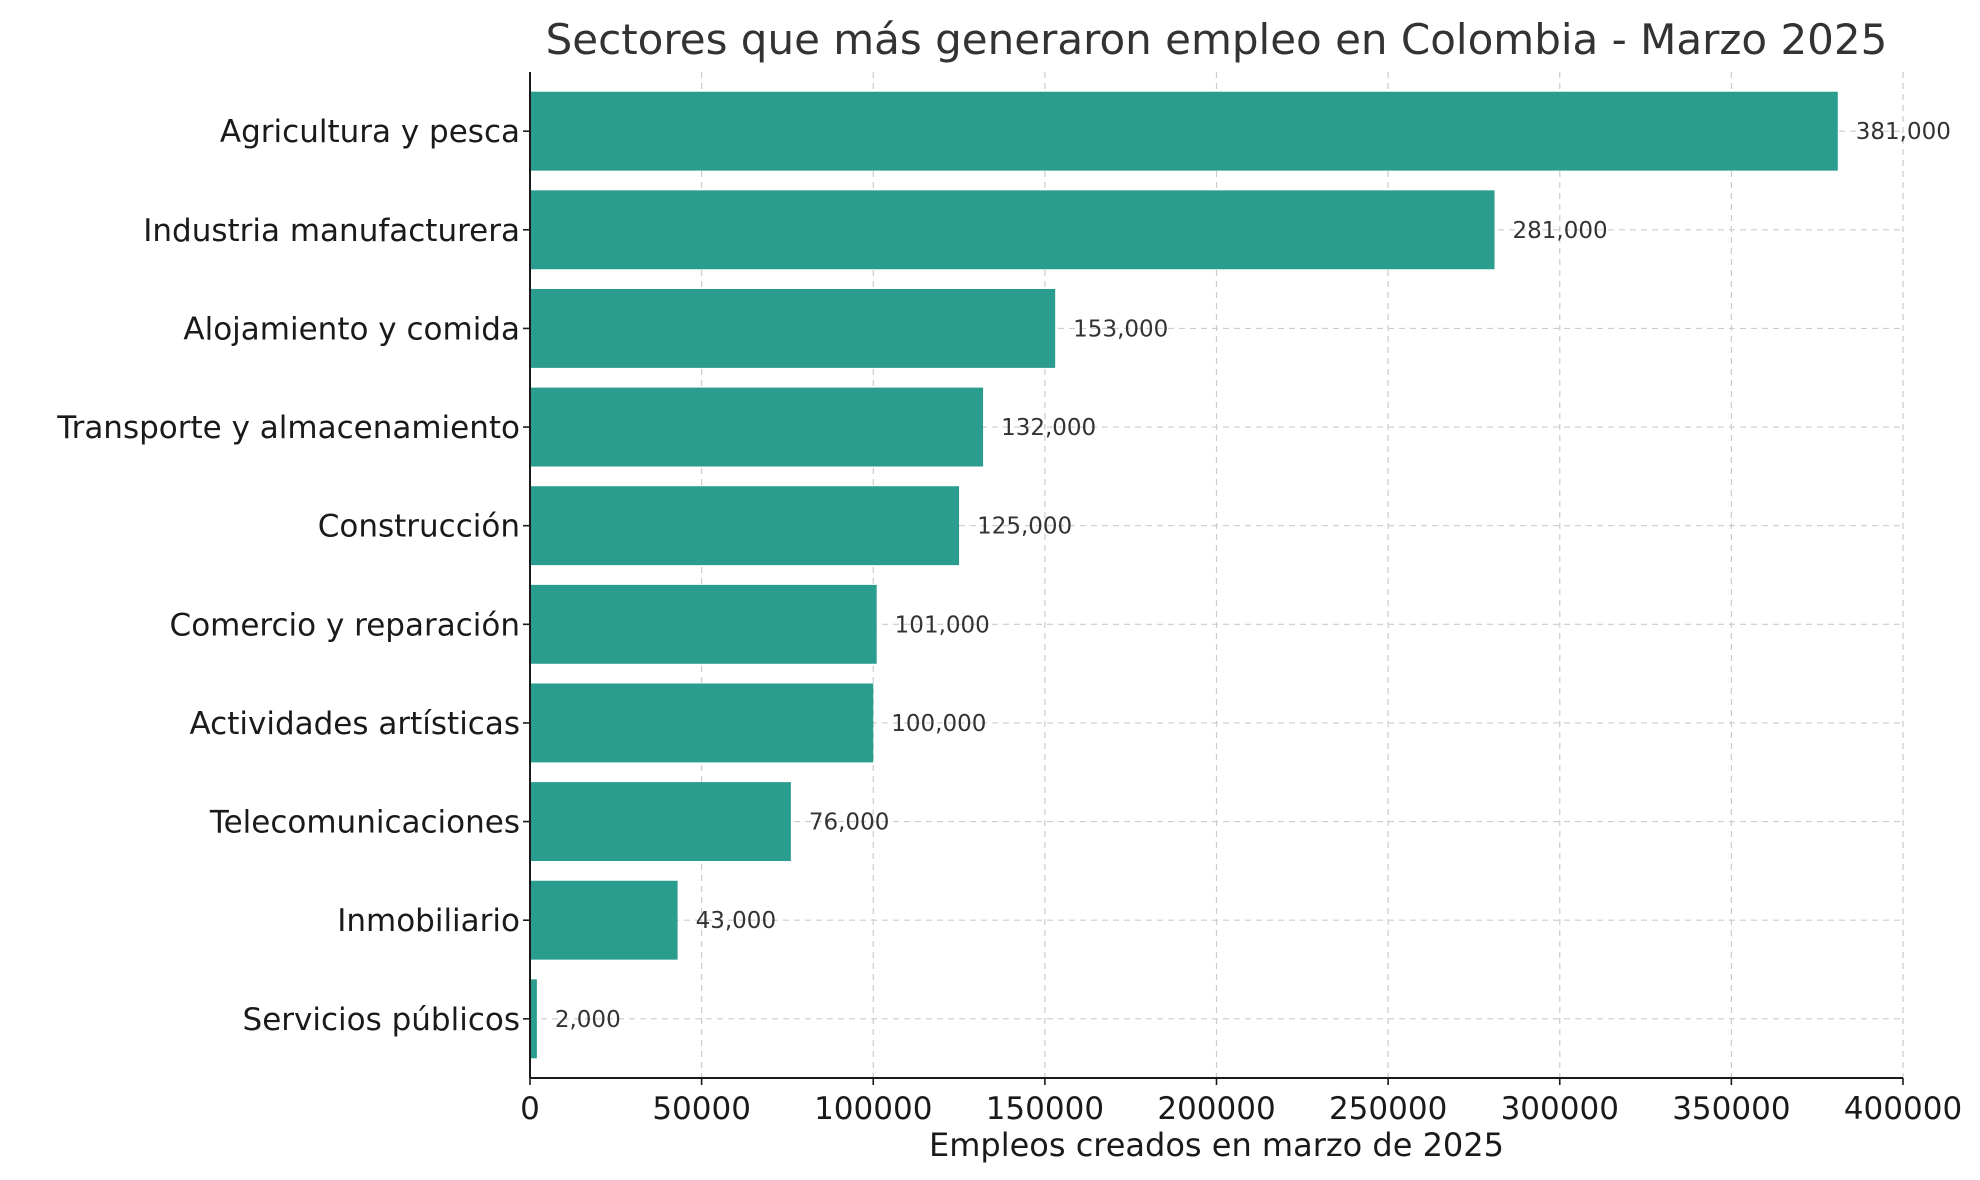  What do you see at coordinates (1388, 1109) in the screenshot?
I see `x-tick-label: 250000` at bounding box center [1388, 1109].